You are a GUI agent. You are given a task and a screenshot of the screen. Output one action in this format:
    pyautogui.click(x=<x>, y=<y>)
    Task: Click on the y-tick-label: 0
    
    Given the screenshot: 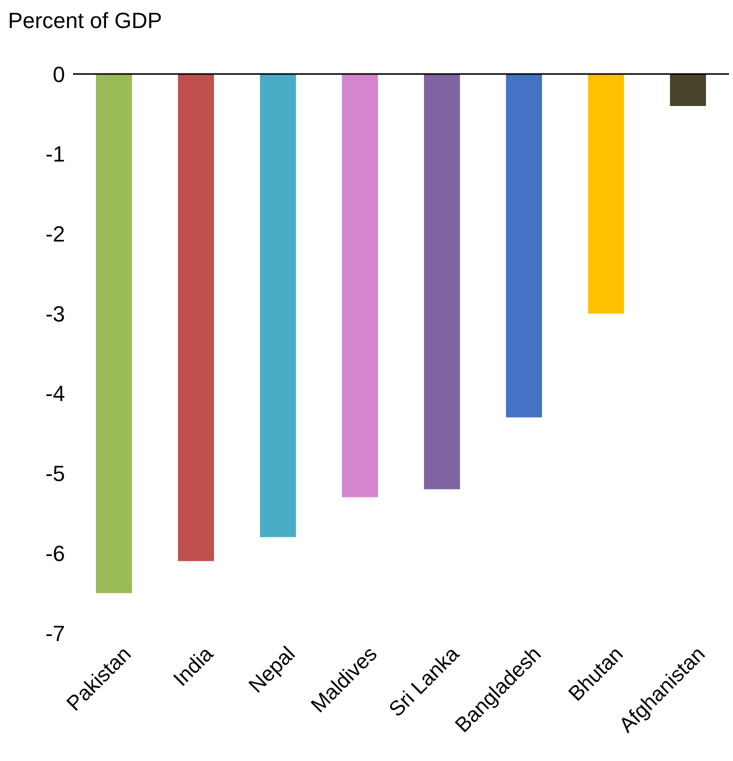 What is the action you would take?
    pyautogui.click(x=58, y=74)
    